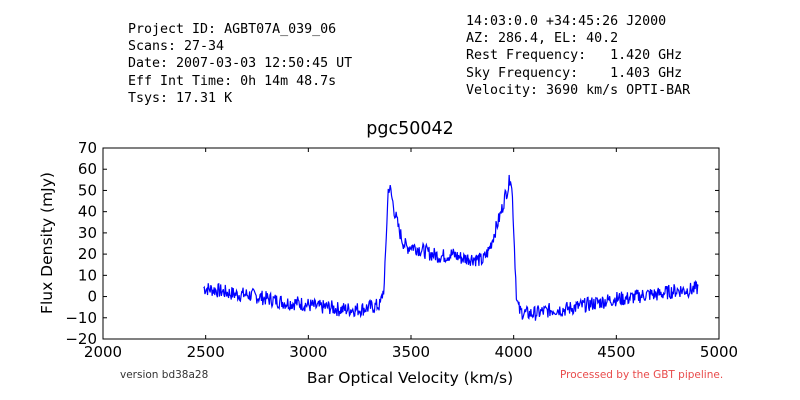  I want to click on y-tick-label: 30, so click(87, 233).